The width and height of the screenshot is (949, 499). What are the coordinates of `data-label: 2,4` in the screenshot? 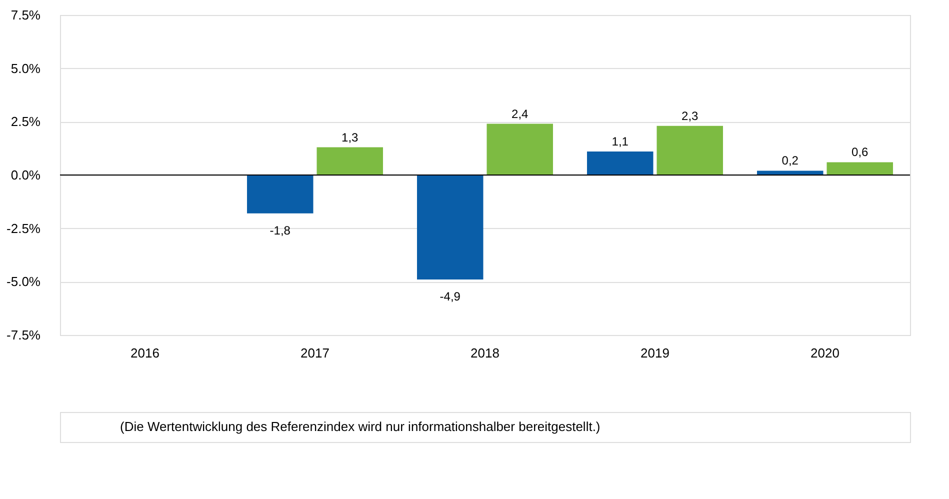 It's located at (520, 113).